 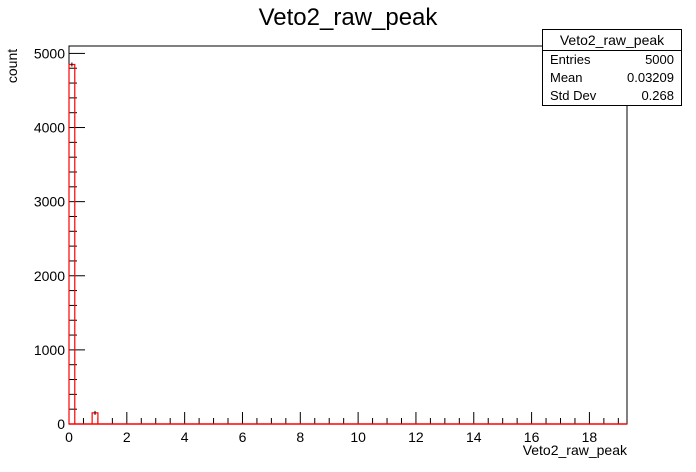 What do you see at coordinates (61, 424) in the screenshot?
I see `y-tick-label: 0` at bounding box center [61, 424].